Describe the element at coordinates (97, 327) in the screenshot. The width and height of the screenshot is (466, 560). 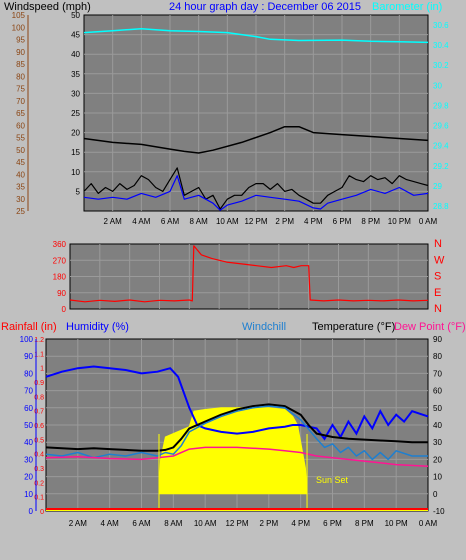
I see `humidity-axis-label: Humidity (%)` at that location.